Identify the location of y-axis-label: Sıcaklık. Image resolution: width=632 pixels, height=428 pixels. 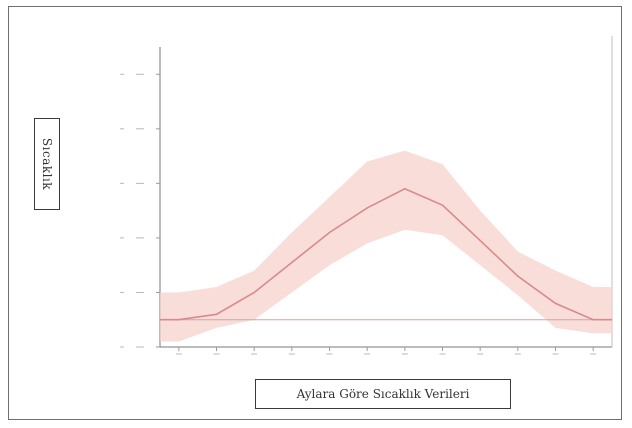
(47, 164).